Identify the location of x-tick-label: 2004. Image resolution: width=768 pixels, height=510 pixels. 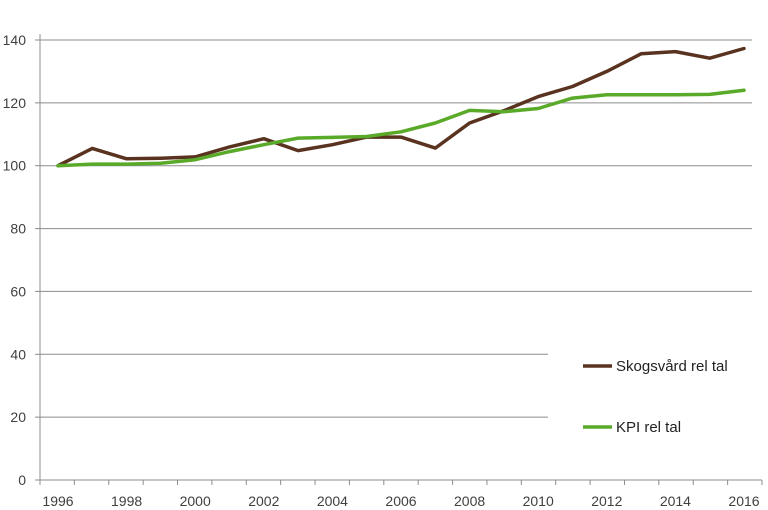
(332, 501).